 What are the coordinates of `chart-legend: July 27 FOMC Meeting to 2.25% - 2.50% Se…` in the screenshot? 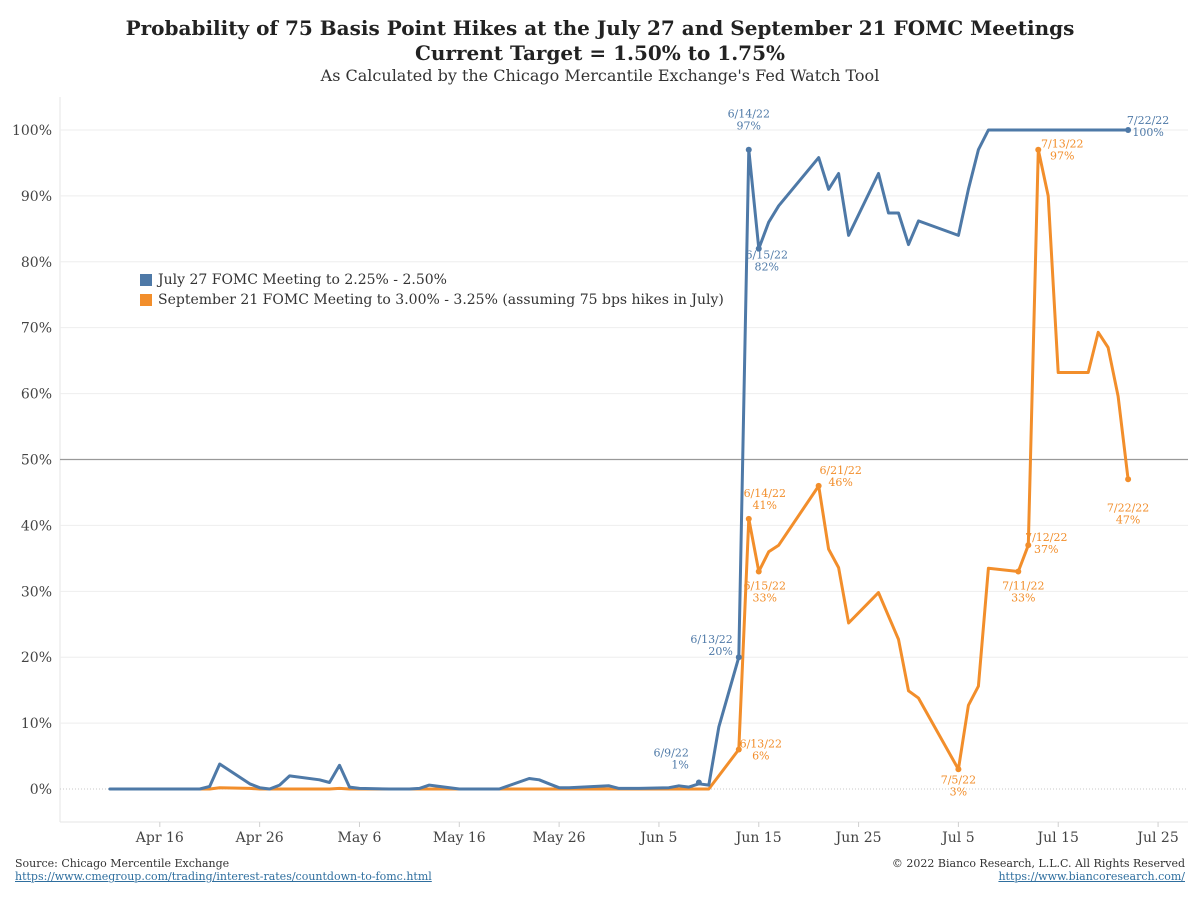 It's located at (432, 290).